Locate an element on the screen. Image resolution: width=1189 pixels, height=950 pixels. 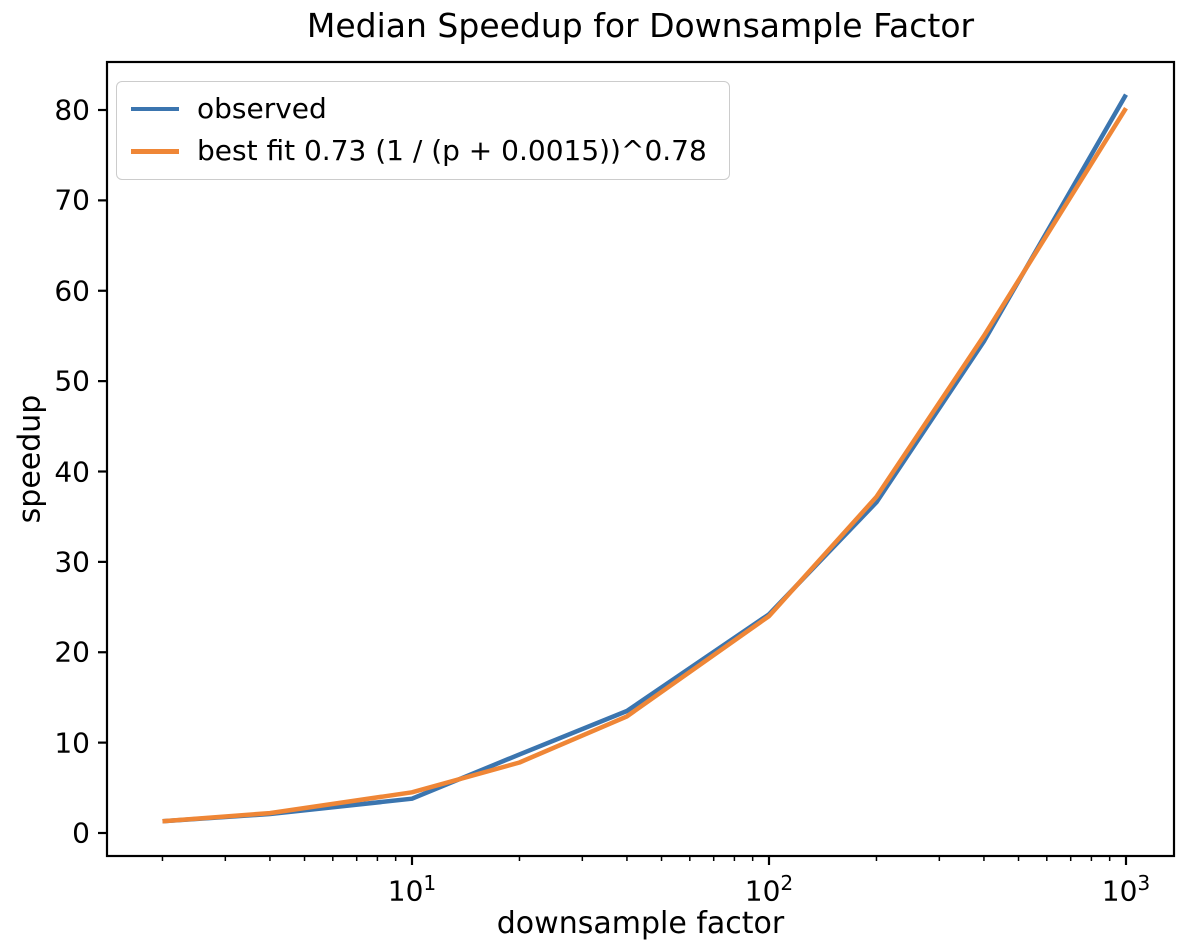
y-tick-label: 60 is located at coordinates (72, 291).